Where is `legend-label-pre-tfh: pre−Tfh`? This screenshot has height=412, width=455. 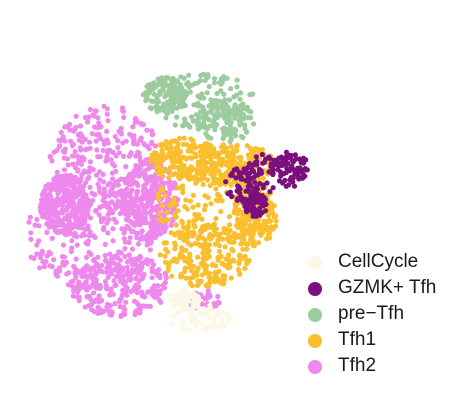 legend-label-pre-tfh: pre−Tfh is located at coordinates (371, 313).